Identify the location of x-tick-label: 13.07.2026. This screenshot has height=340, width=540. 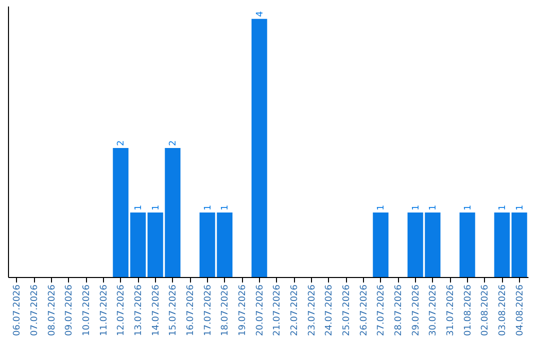
(139, 310).